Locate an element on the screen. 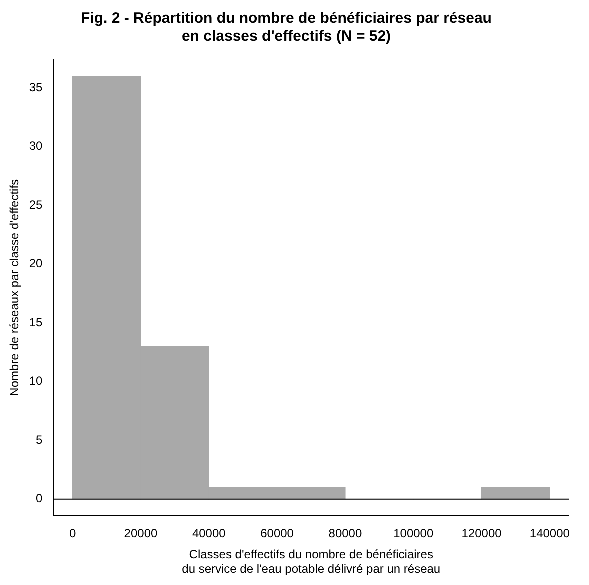 The width and height of the screenshot is (589, 585). chart-title: Fig. 2 - Répartition du nombre de bénéficiaires par réseau en classes d'effectifs (N = 52) is located at coordinates (286, 28).